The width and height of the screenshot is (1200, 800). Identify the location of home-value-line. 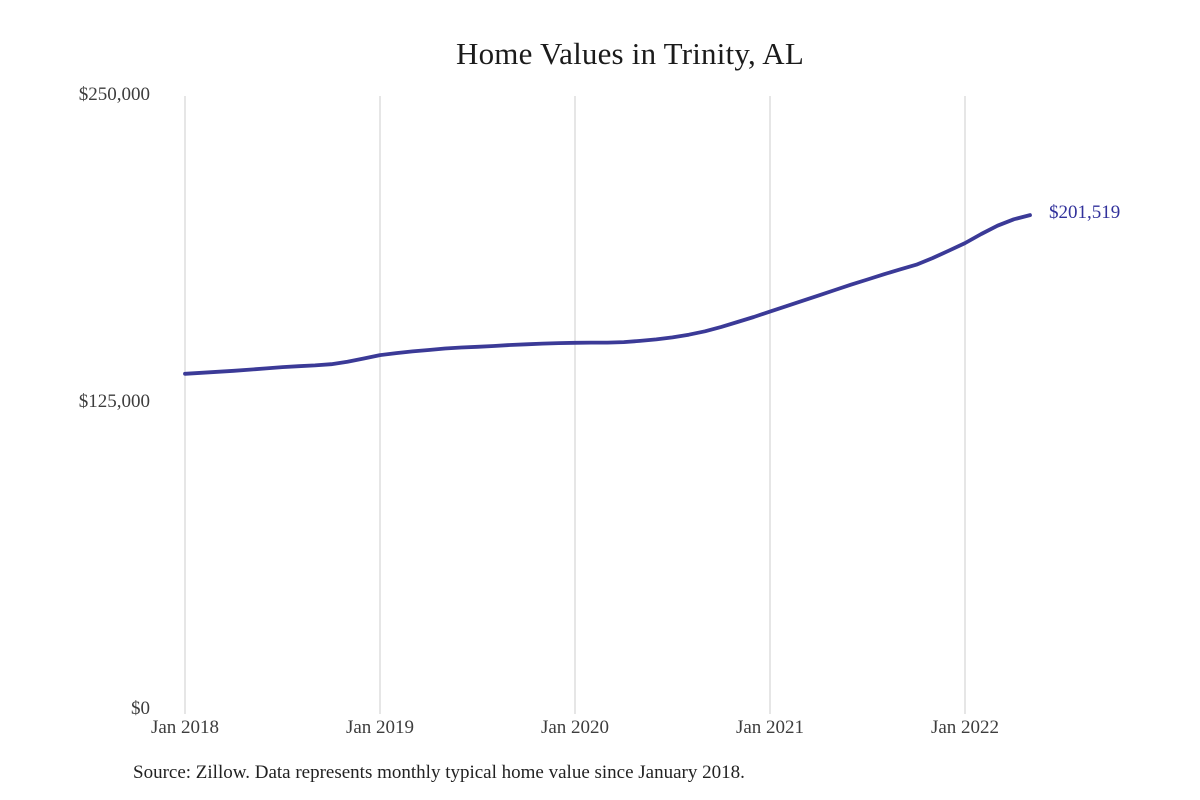
(607, 294).